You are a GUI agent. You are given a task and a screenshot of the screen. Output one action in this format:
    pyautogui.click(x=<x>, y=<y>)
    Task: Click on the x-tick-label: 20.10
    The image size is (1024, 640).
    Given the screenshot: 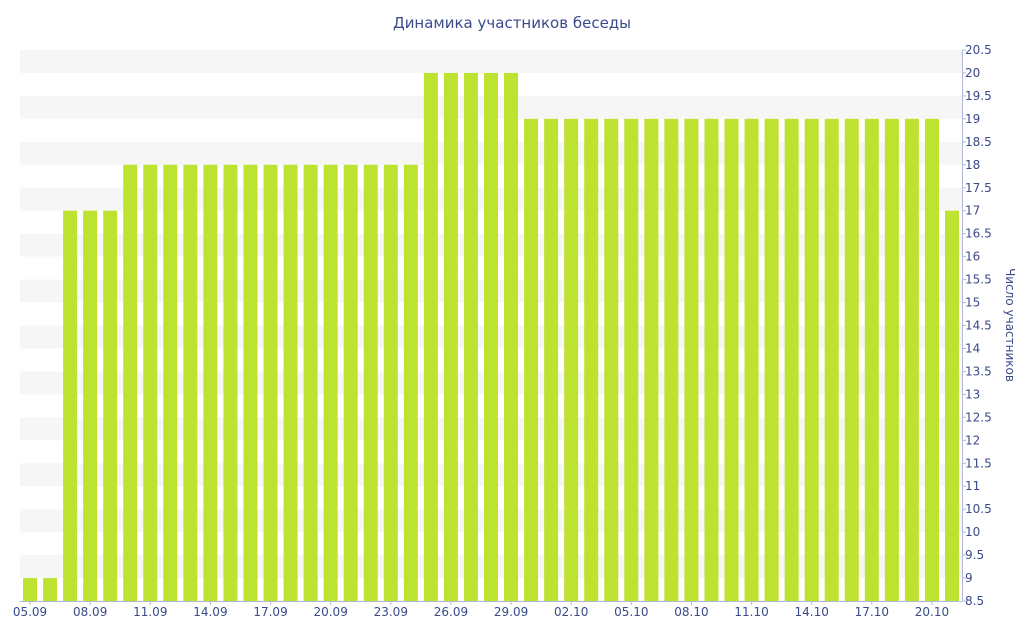 What is the action you would take?
    pyautogui.click(x=932, y=612)
    